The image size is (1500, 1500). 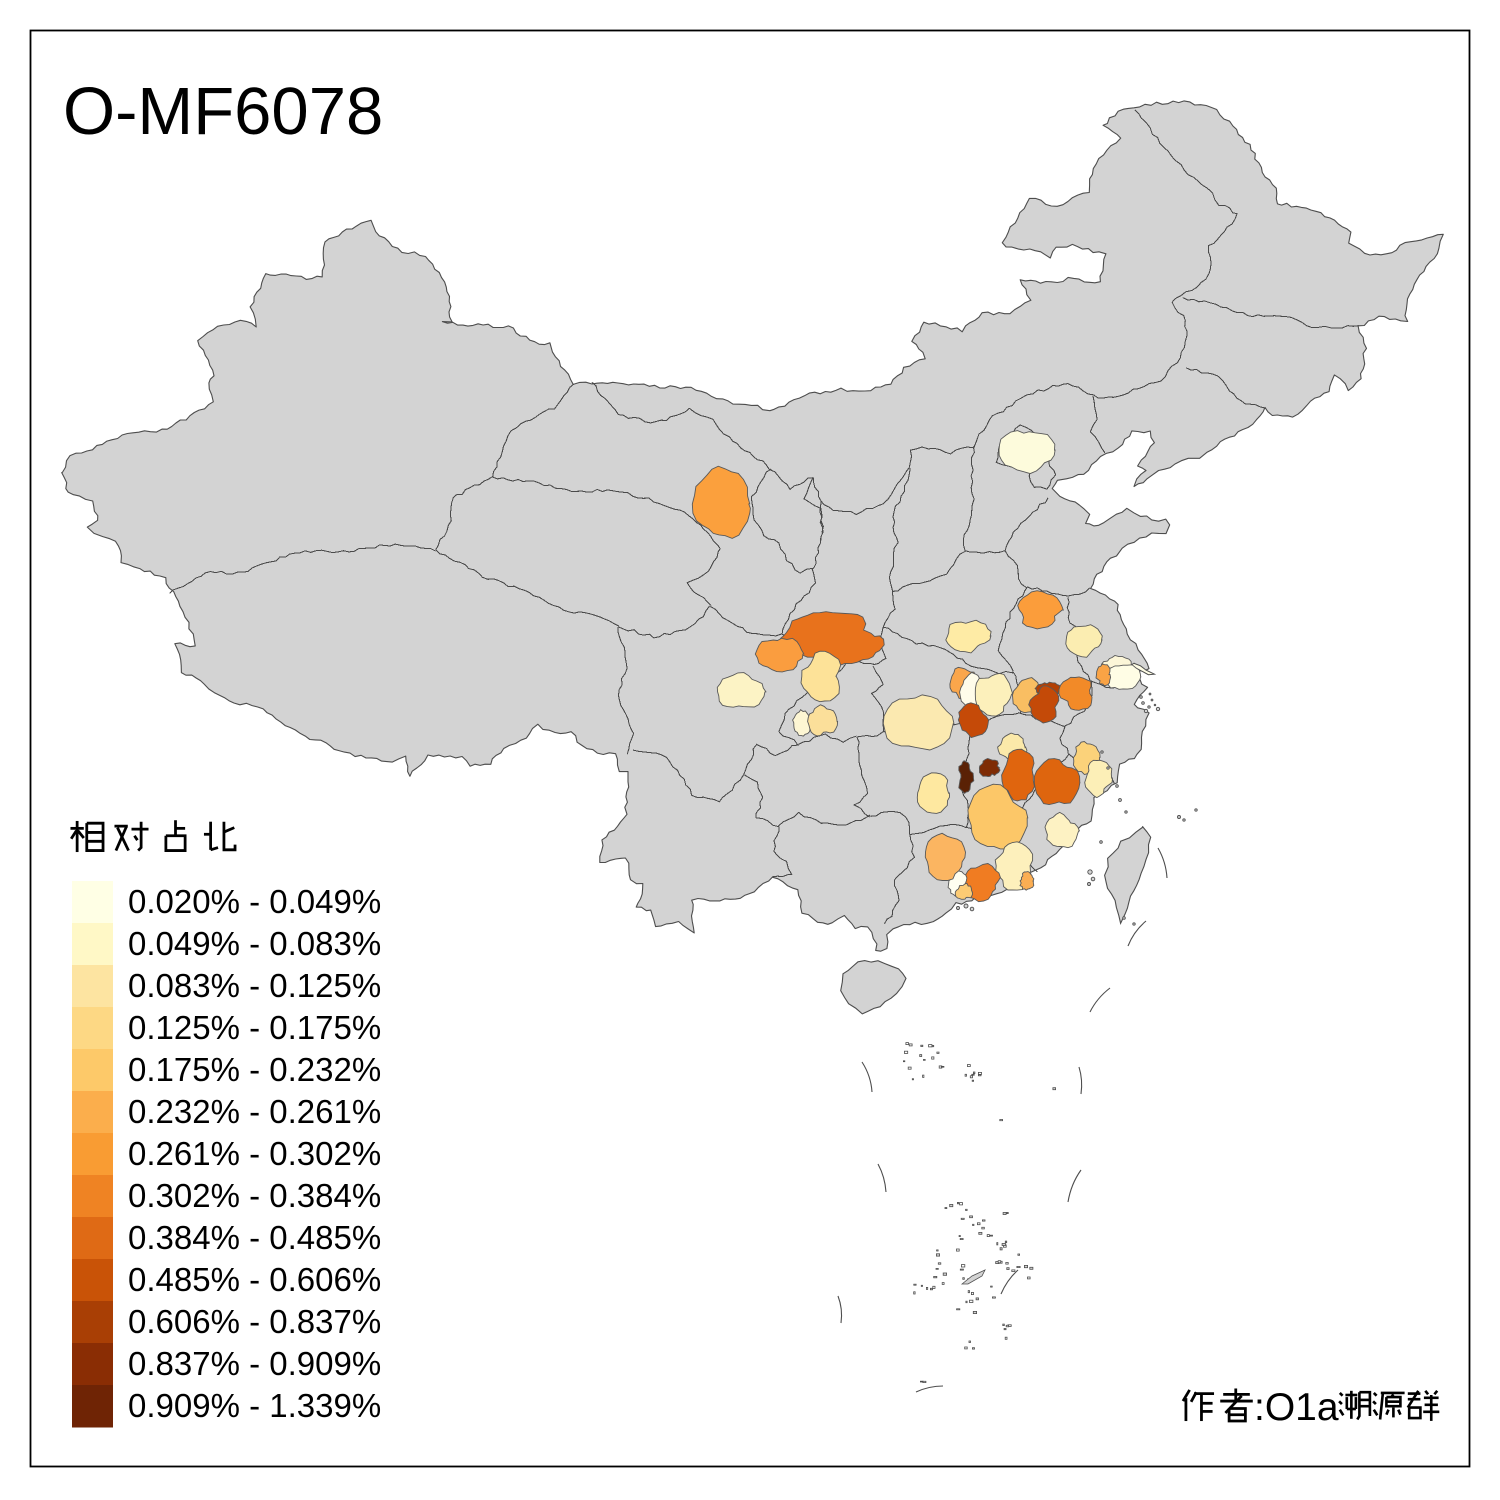 What do you see at coordinates (254, 1111) in the screenshot?
I see `svg-text: 0.232% - 0.261%` at bounding box center [254, 1111].